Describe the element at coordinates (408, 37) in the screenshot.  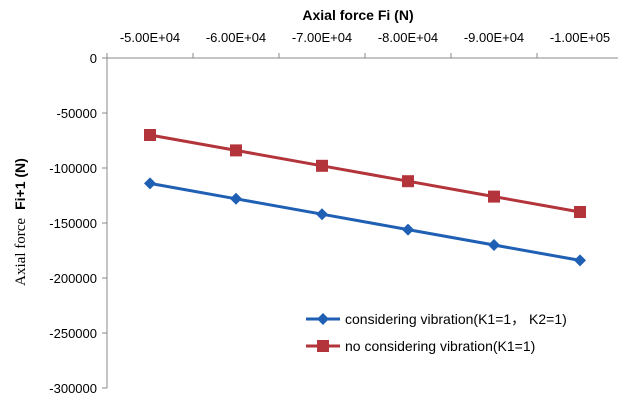
I see `x-tick-label: -8.00E+04` at that location.